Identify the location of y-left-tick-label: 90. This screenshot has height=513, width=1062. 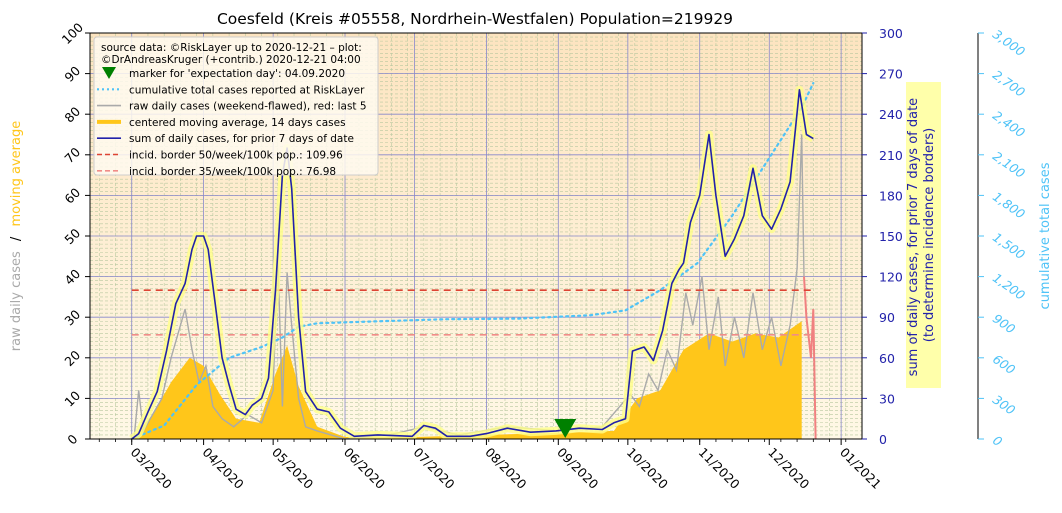
(72, 74).